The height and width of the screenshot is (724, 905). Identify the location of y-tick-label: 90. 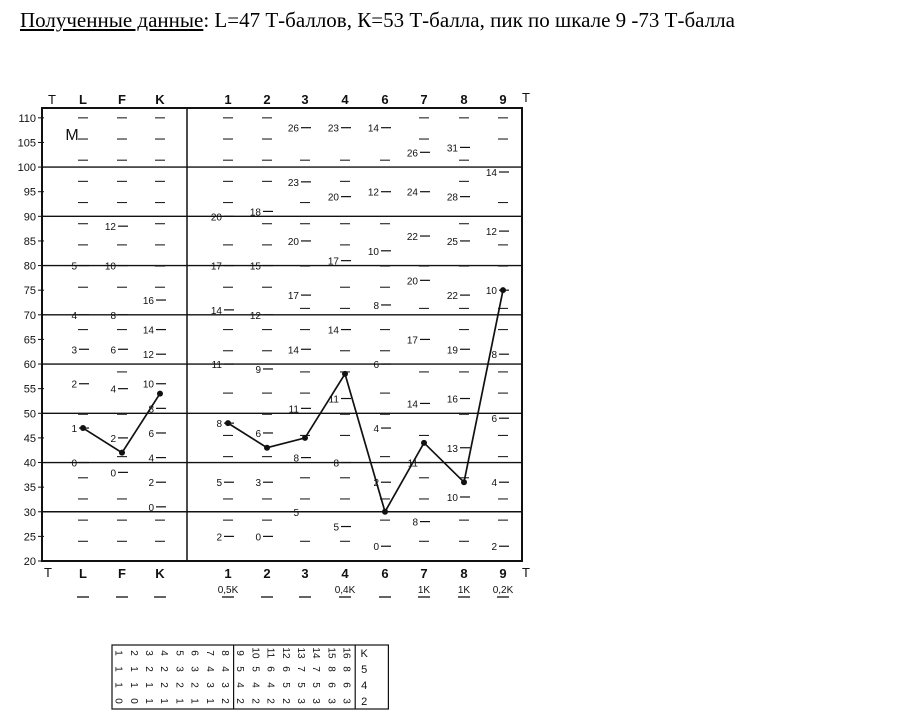
(30, 217).